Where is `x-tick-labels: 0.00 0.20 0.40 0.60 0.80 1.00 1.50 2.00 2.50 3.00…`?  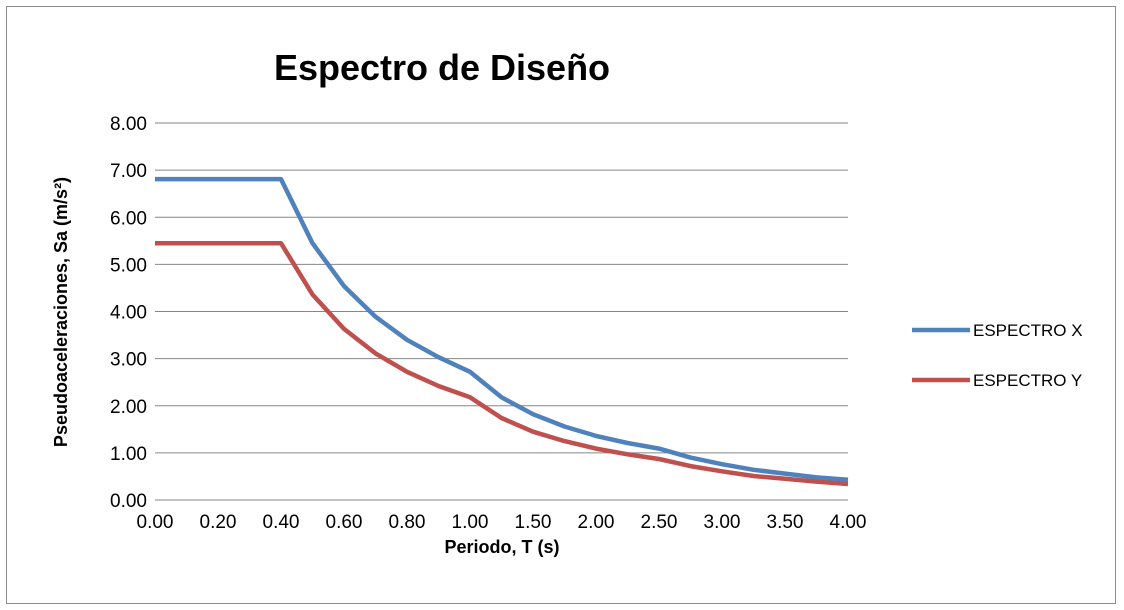
x-tick-labels: 0.00 0.20 0.40 0.60 0.80 1.00 1.50 2.00 2.50 3.00… is located at coordinates (502, 522).